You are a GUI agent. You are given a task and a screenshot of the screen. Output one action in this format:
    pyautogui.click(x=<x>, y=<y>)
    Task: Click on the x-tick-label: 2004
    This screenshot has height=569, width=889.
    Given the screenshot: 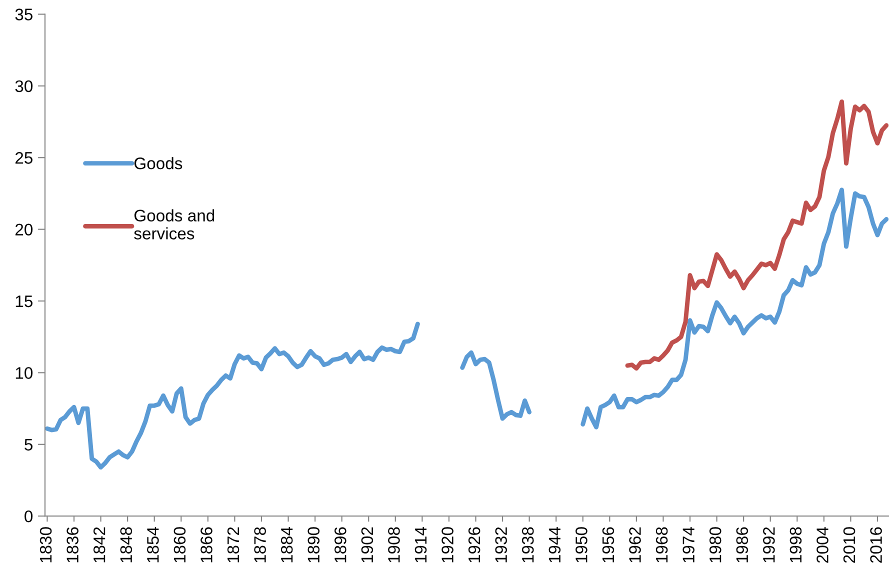 What is the action you would take?
    pyautogui.click(x=822, y=544)
    